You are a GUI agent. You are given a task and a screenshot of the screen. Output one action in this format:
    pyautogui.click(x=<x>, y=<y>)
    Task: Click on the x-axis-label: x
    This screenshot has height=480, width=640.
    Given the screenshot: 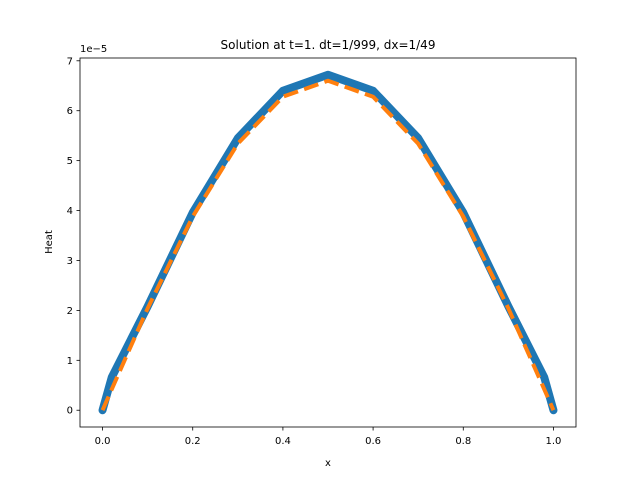 What is the action you would take?
    pyautogui.click(x=328, y=463)
    